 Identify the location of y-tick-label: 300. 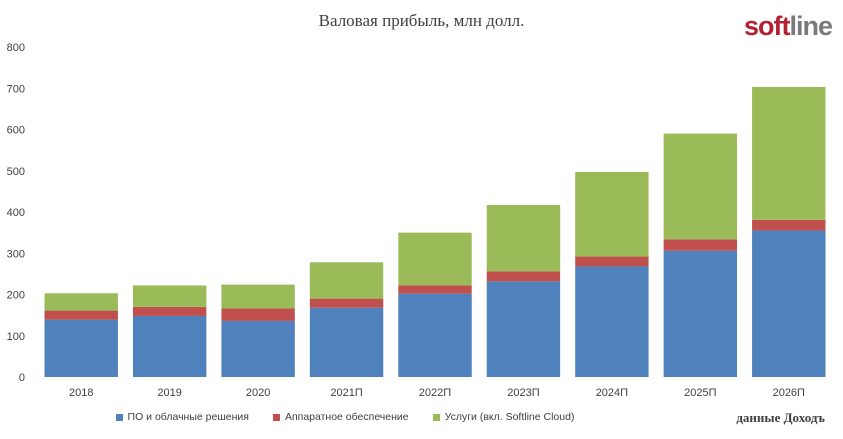
(16, 254).